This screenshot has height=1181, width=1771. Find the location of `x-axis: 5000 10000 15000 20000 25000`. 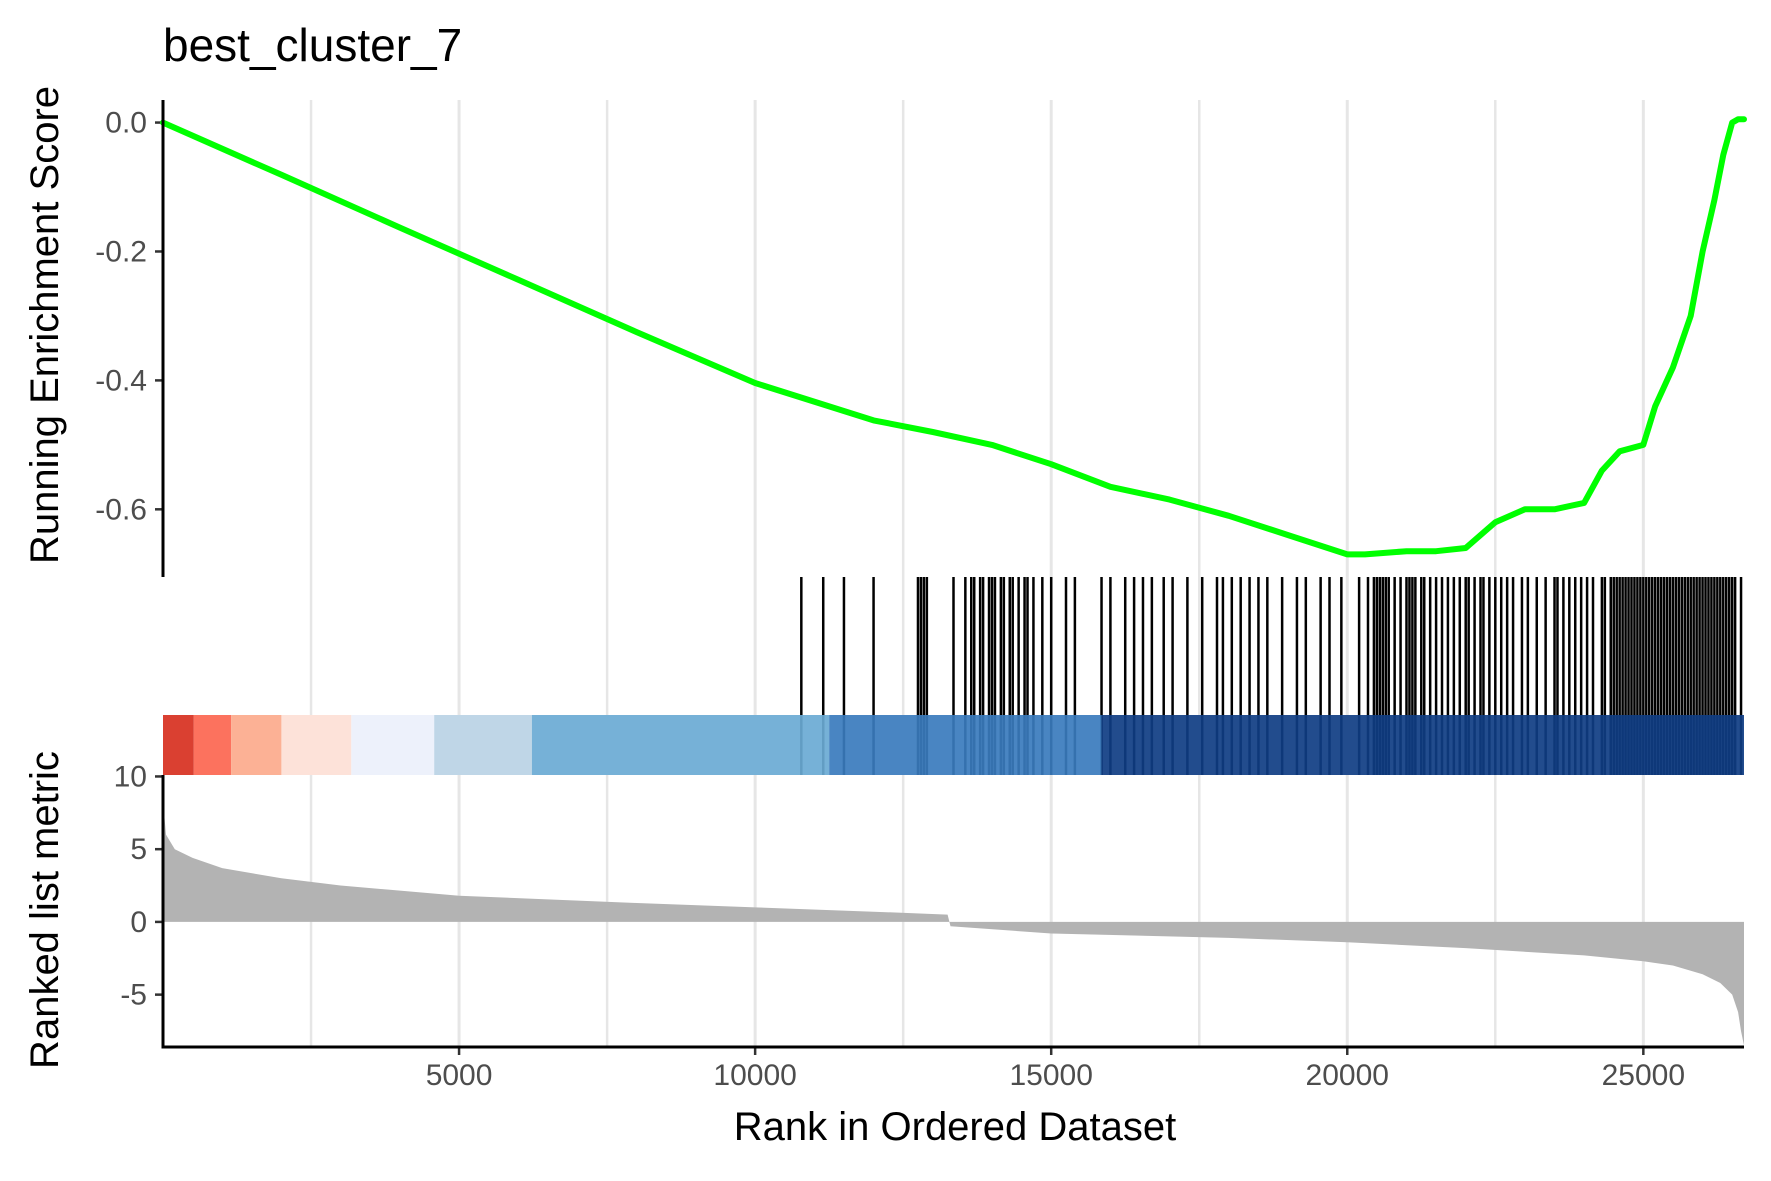

x-axis: 5000 10000 15000 20000 25000 is located at coordinates (1055, 1069).